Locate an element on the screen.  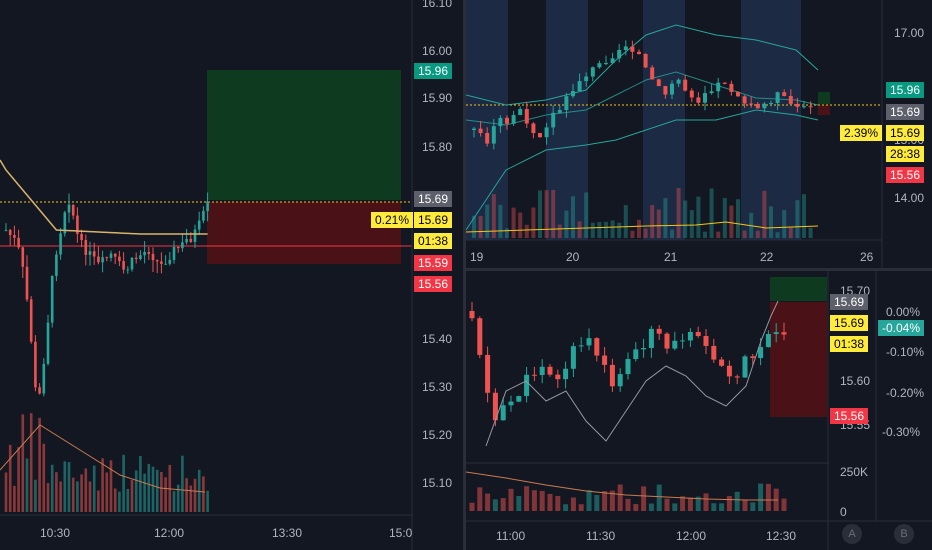
rb-percent-change-tag: -0.04% is located at coordinates (901, 328).